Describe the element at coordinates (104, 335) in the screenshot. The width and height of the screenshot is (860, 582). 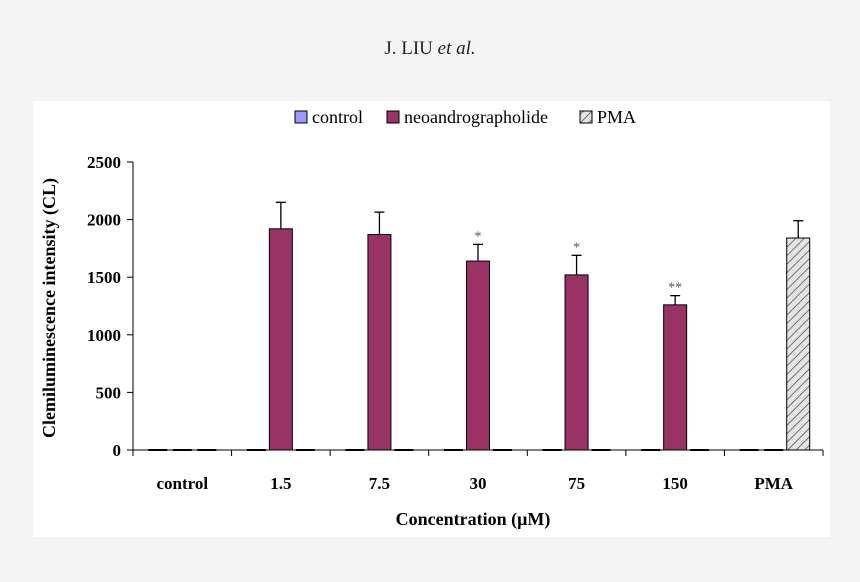
I see `y-tick-label: 1000` at that location.